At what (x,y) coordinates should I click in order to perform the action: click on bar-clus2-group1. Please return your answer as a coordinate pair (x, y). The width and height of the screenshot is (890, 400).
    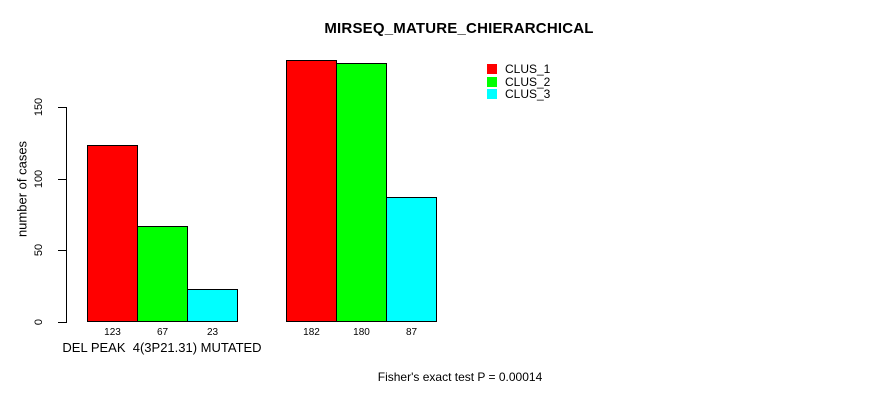
    Looking at the image, I should click on (162, 274).